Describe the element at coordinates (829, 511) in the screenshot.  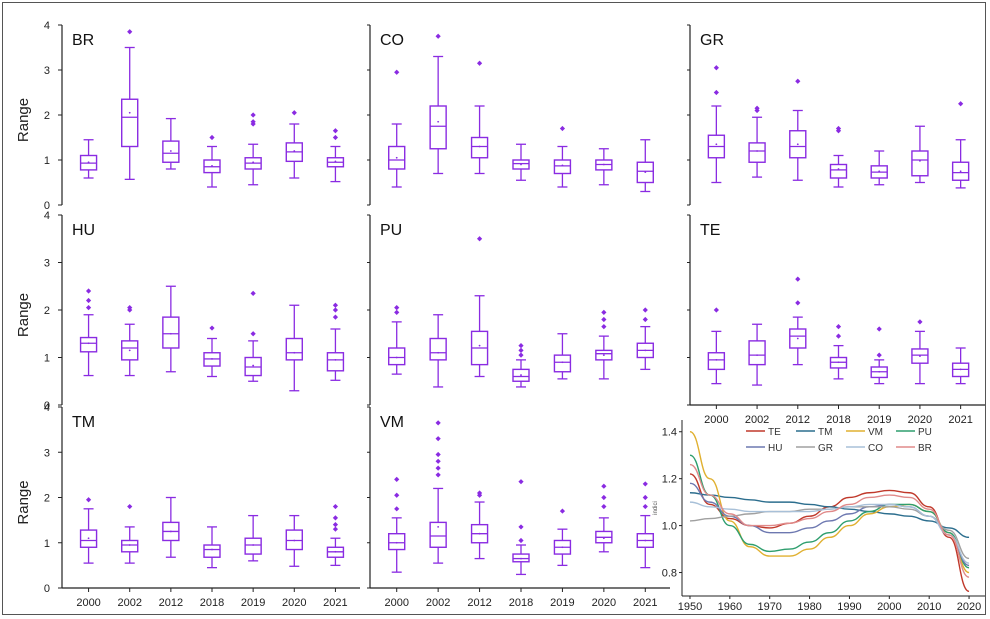
I see `series-line-pu` at that location.